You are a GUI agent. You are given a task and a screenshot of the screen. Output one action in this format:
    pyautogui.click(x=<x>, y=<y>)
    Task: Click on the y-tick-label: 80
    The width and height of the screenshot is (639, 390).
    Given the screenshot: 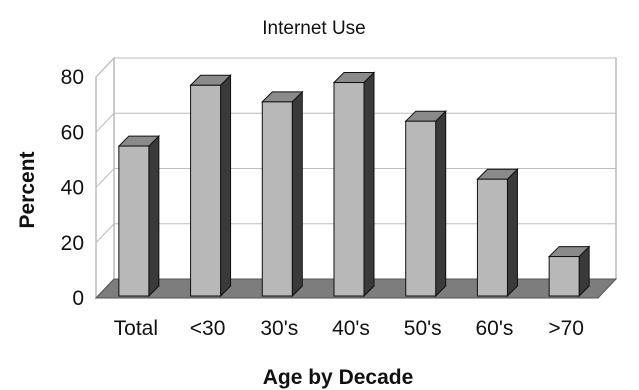 What is the action you would take?
    pyautogui.click(x=72, y=77)
    